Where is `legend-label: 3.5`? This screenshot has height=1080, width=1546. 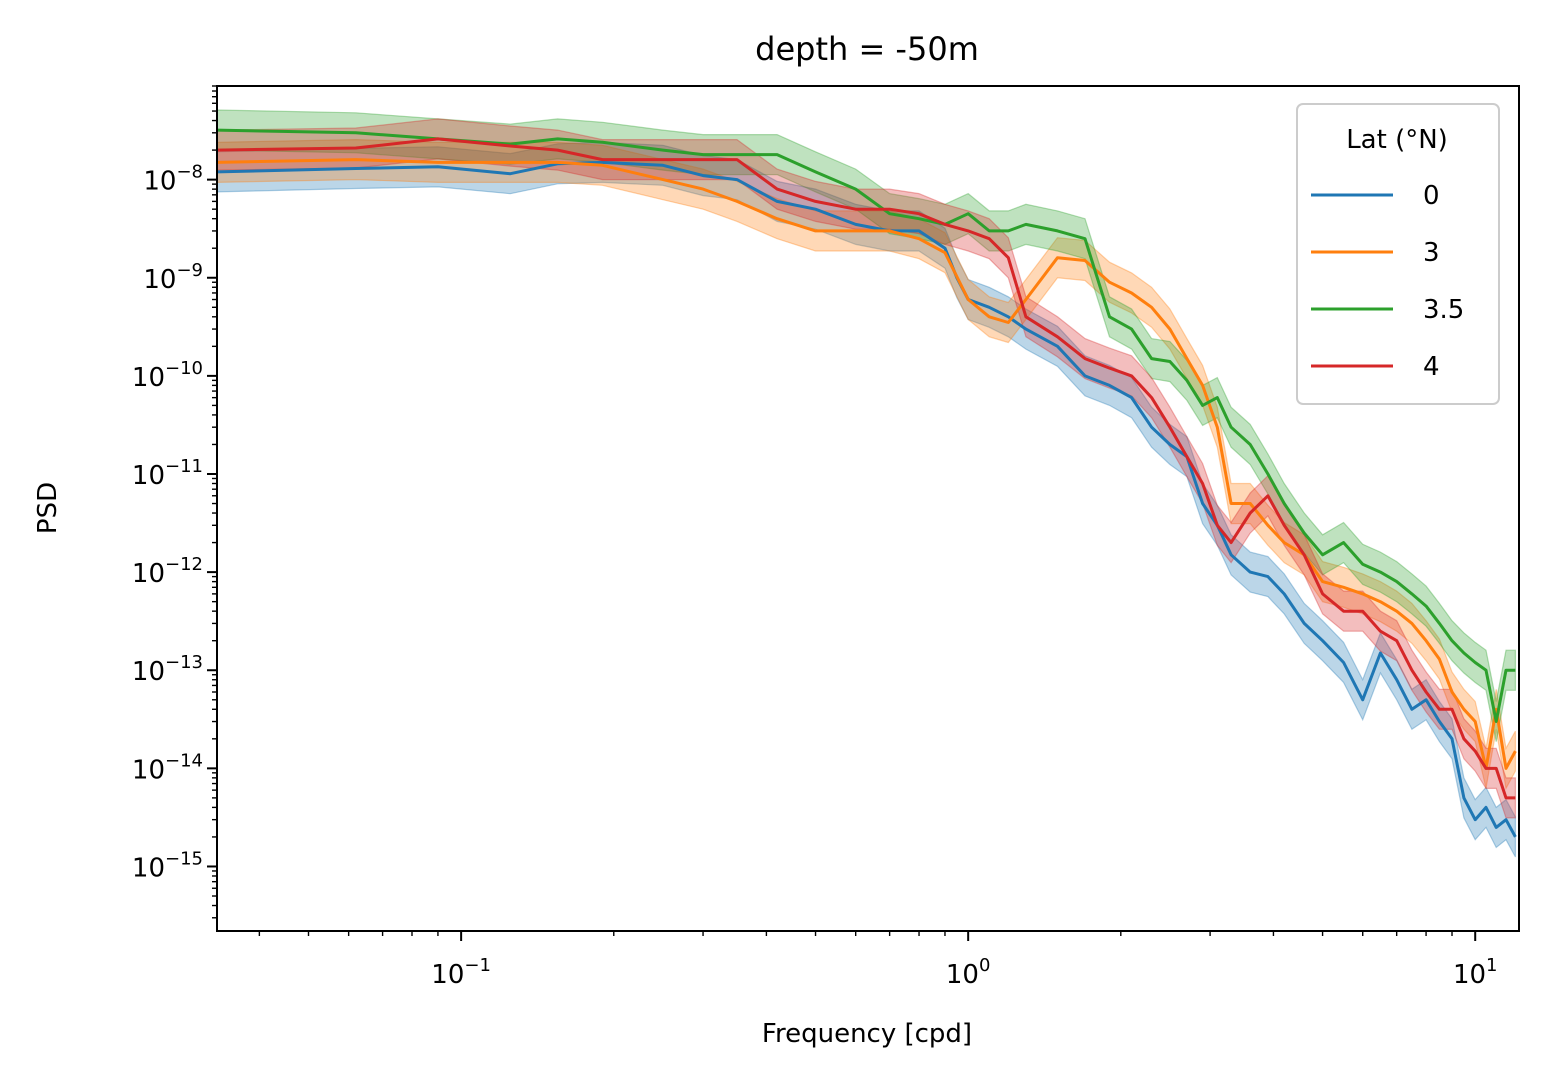 legend-label: 3.5 is located at coordinates (1443, 310).